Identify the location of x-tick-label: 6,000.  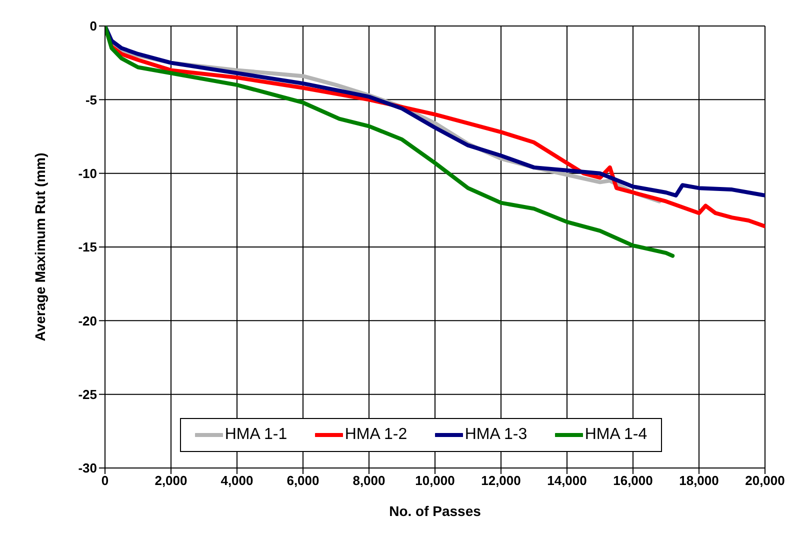
(303, 480).